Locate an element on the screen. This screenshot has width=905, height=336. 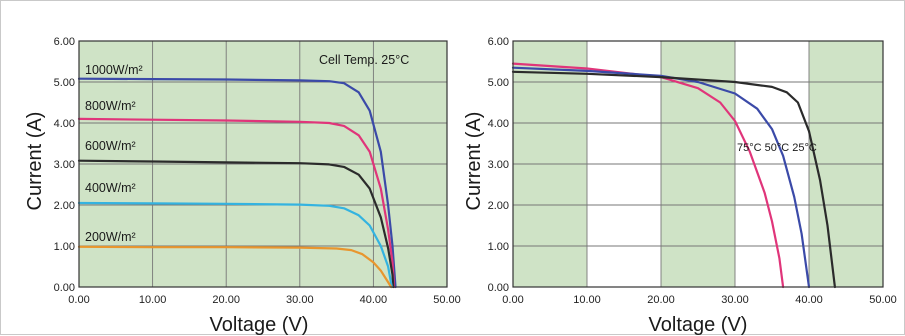
label-800: 800W/m² is located at coordinates (110, 106).